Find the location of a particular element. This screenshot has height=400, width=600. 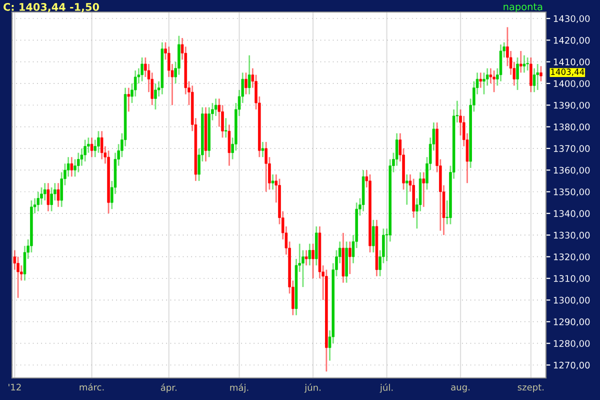

y-tick-label: 1300,00 is located at coordinates (572, 300).